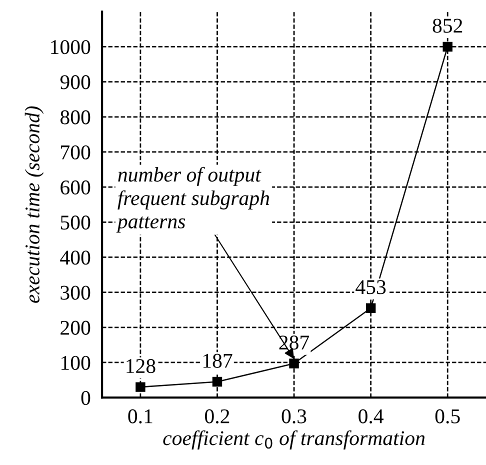 This screenshot has width=486, height=465. I want to click on y-tick-label: 900, so click(75, 82).